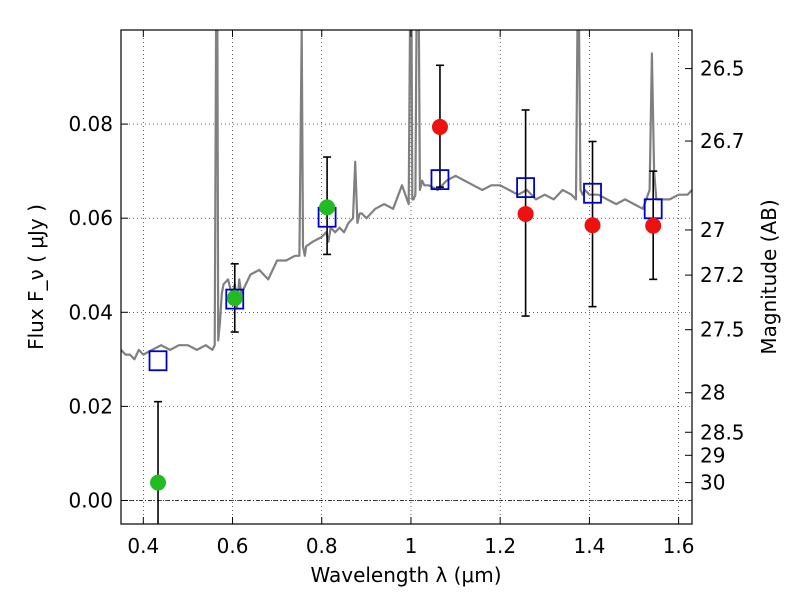 Image resolution: width=800 pixels, height=600 pixels. Describe the element at coordinates (769, 276) in the screenshot. I see `y2-axis-label: Magnitude (AB)` at that location.